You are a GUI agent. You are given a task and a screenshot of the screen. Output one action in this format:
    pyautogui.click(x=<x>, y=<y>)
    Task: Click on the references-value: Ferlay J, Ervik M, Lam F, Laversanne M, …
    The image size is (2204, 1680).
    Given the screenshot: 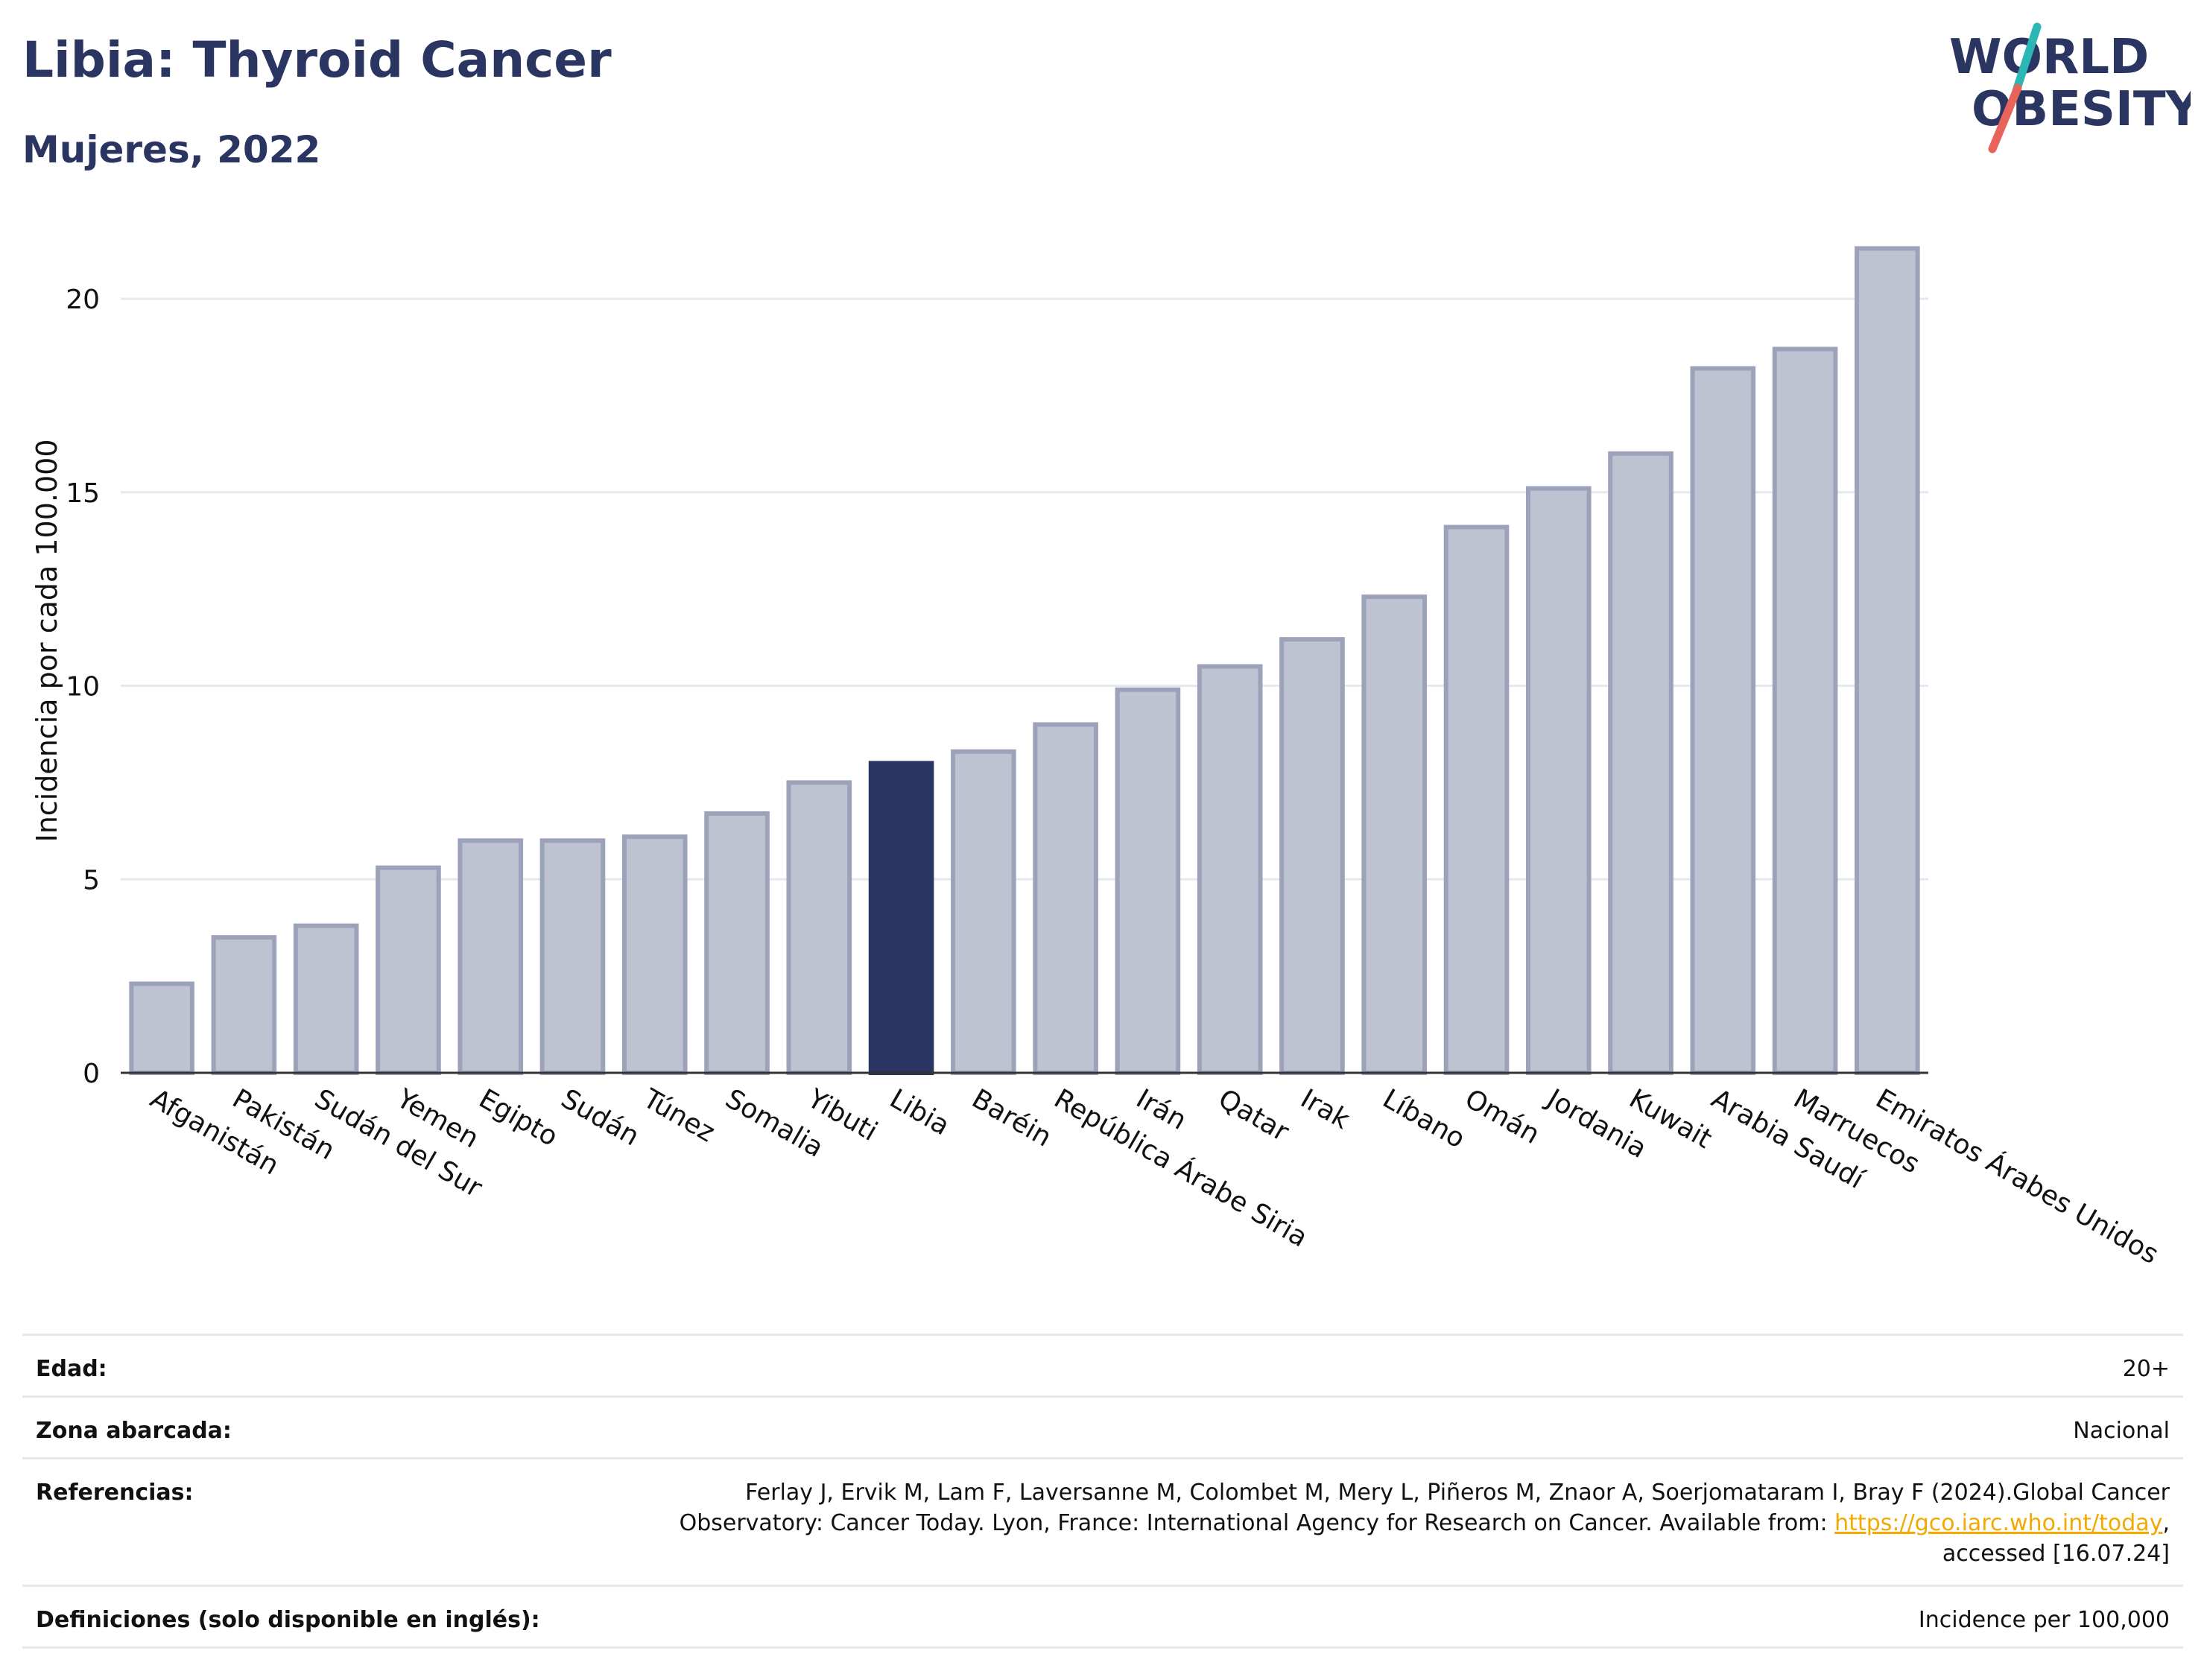 What is the action you would take?
    pyautogui.click(x=1382, y=1521)
    